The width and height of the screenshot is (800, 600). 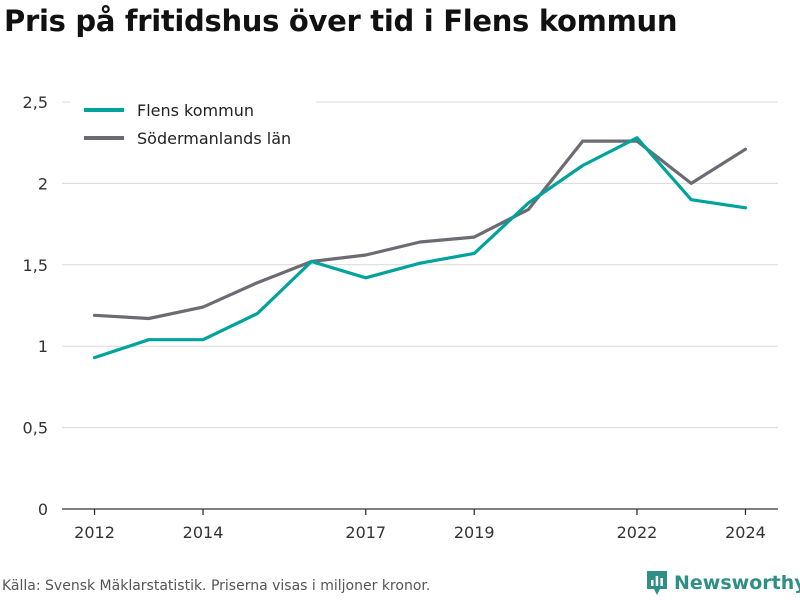 What do you see at coordinates (195, 110) in the screenshot?
I see `legend-label: Flens kommun` at bounding box center [195, 110].